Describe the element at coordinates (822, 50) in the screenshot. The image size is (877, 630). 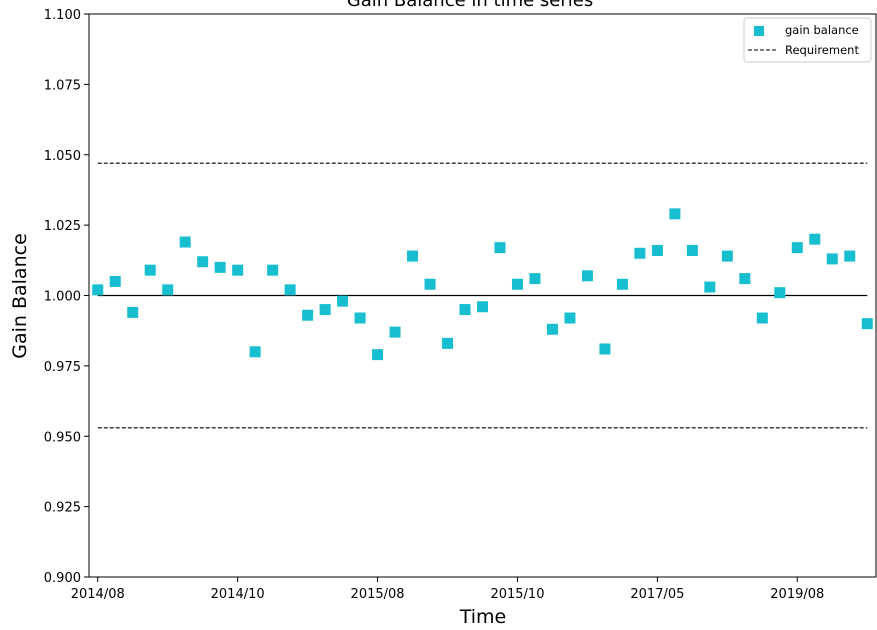
I see `legend-label-requirement: Requirement` at that location.